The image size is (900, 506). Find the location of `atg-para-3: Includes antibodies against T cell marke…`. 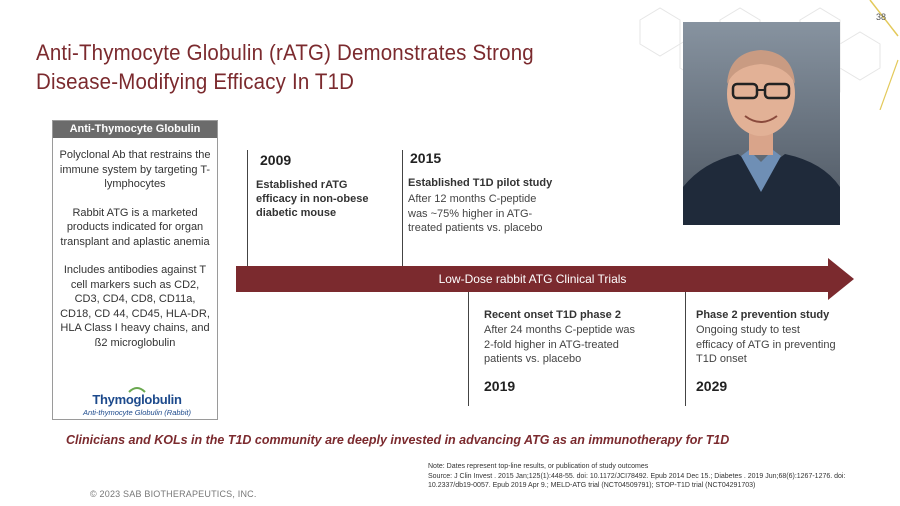

atg-para-3: Includes antibodies against T cell marke… is located at coordinates (135, 306).